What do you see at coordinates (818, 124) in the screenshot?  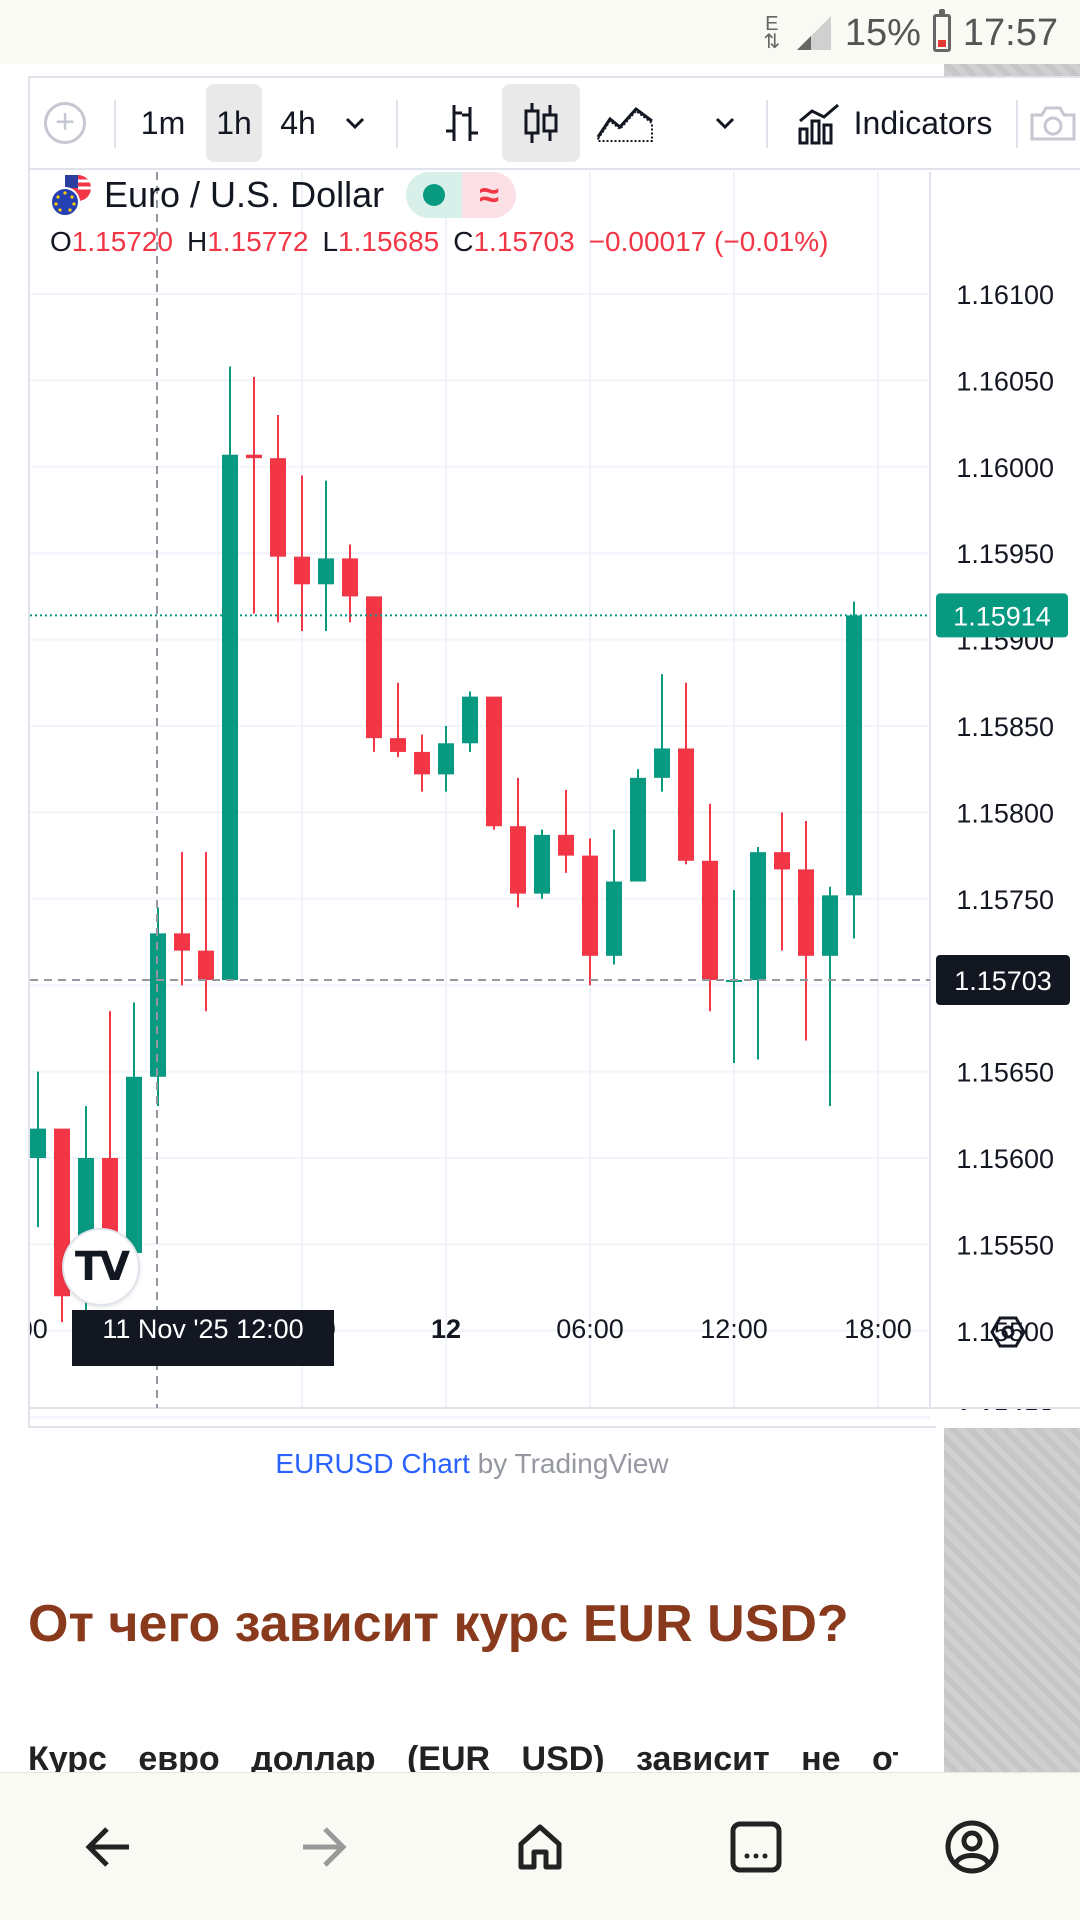 I see `indicators-icon` at bounding box center [818, 124].